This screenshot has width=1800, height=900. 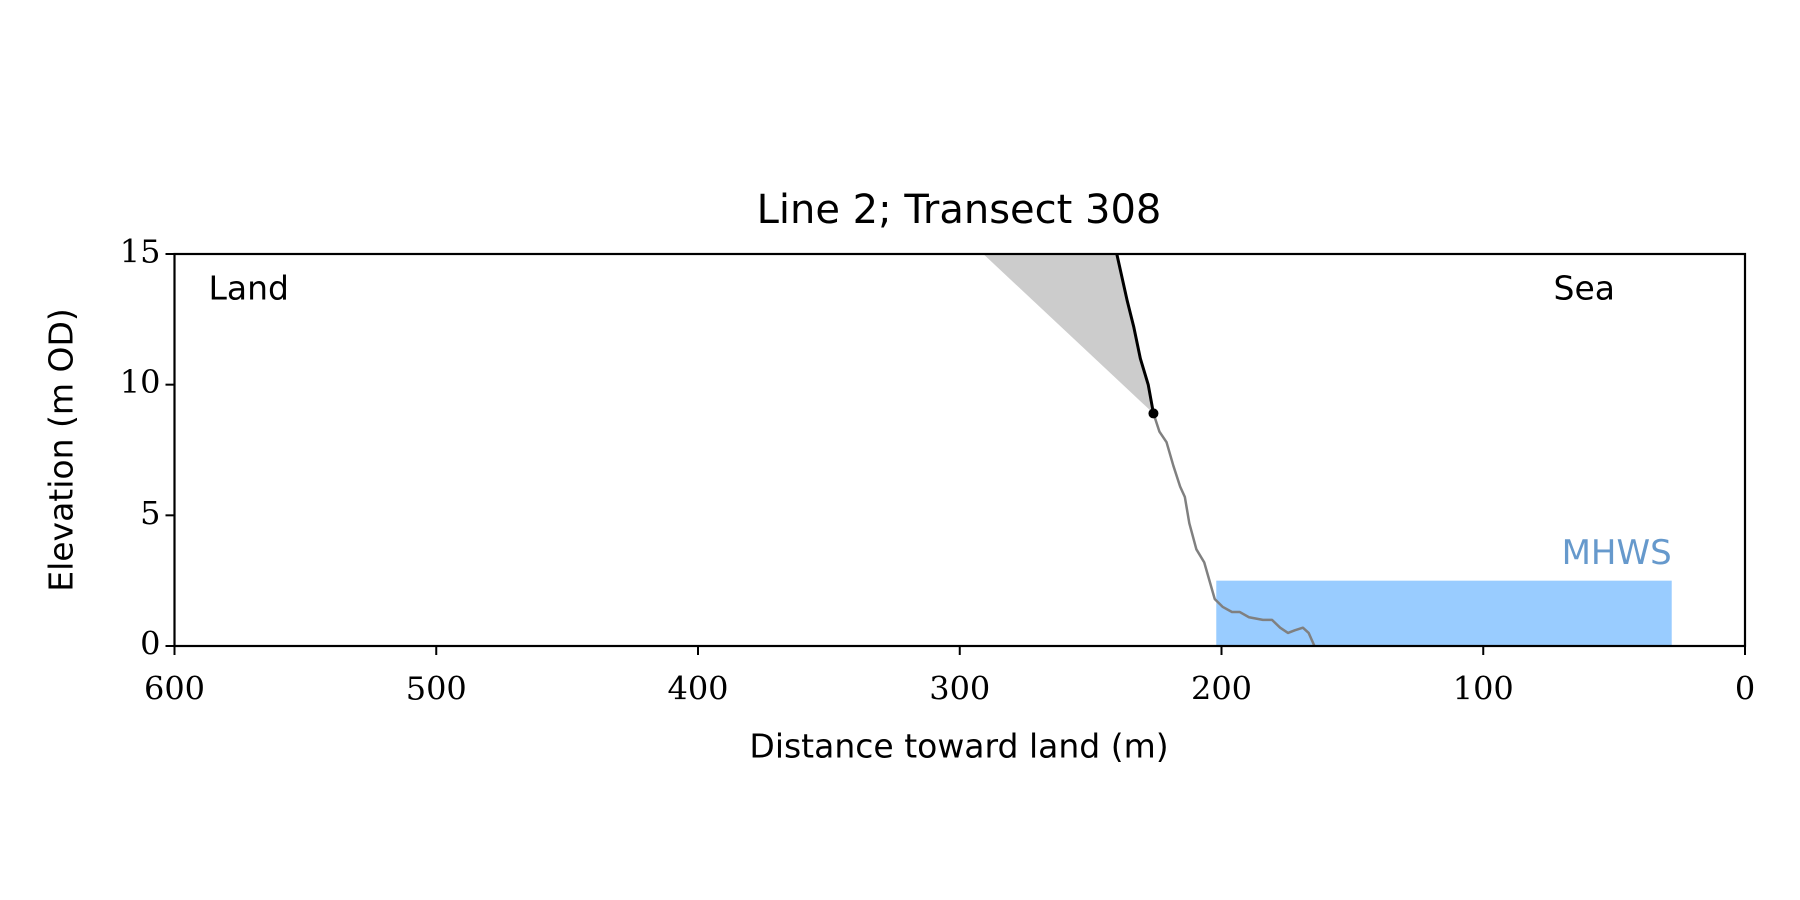 What do you see at coordinates (140, 382) in the screenshot?
I see `y-tick-label: 10` at bounding box center [140, 382].